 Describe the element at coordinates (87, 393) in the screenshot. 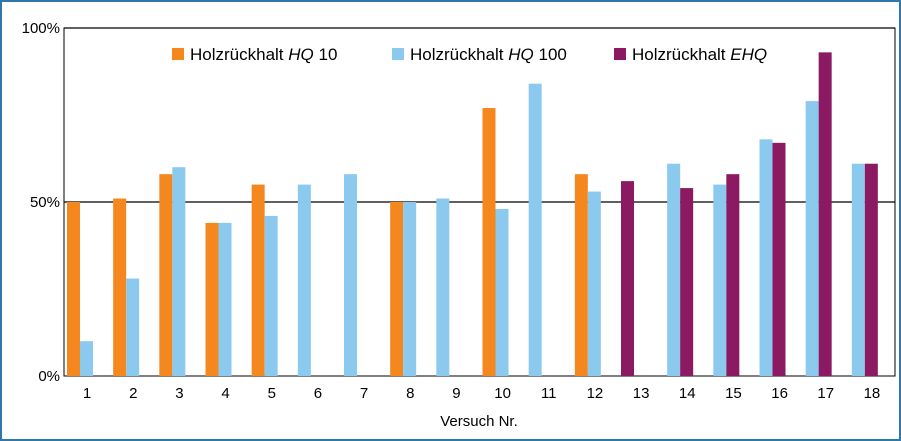

I see `x-tick-label: 1` at that location.